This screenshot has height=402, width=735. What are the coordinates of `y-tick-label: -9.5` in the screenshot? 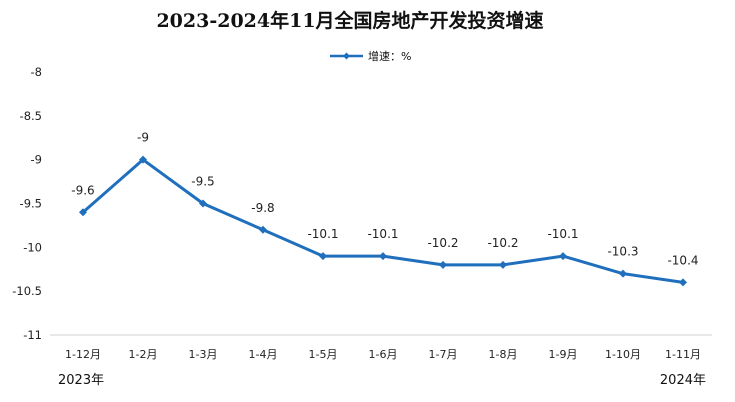 It's located at (31, 204).